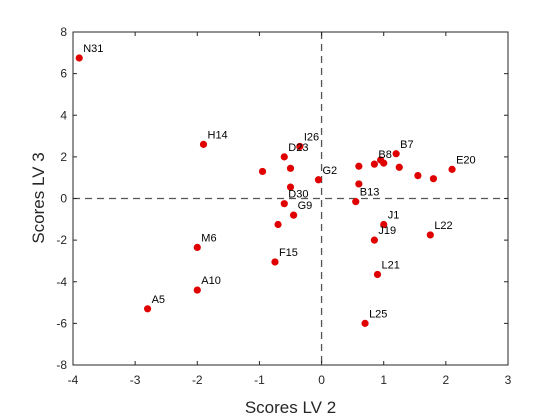  Describe the element at coordinates (135, 380) in the screenshot. I see `x-tick-label: -3` at that location.